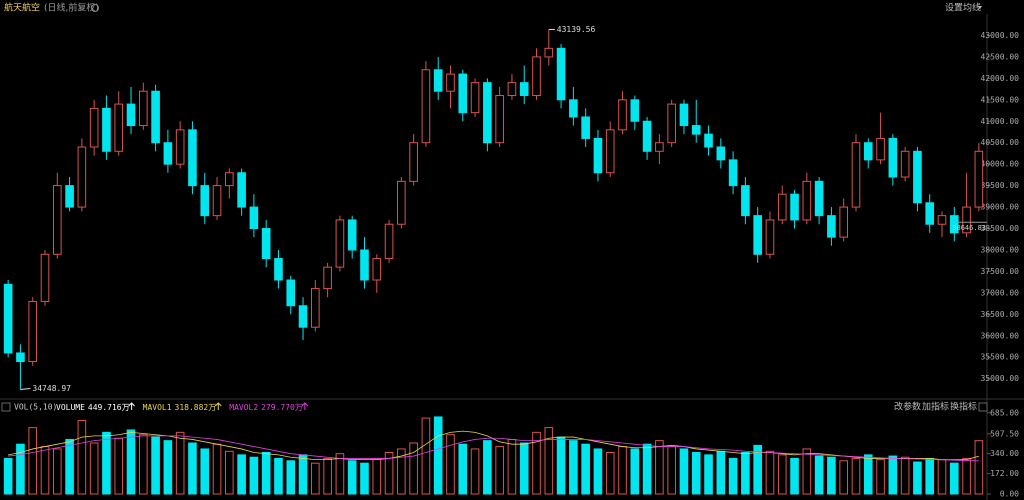 This screenshot has height=500, width=1024. I want to click on y-tick-label: 40500.00, so click(999, 142).